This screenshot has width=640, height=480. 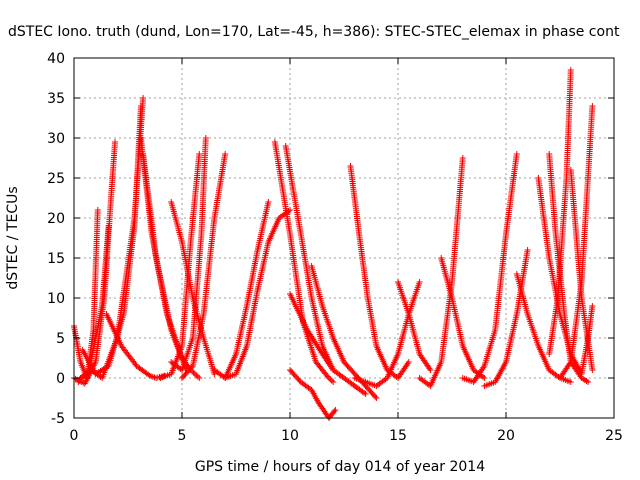 I want to click on x-tick-label: 0, so click(x=74, y=436).